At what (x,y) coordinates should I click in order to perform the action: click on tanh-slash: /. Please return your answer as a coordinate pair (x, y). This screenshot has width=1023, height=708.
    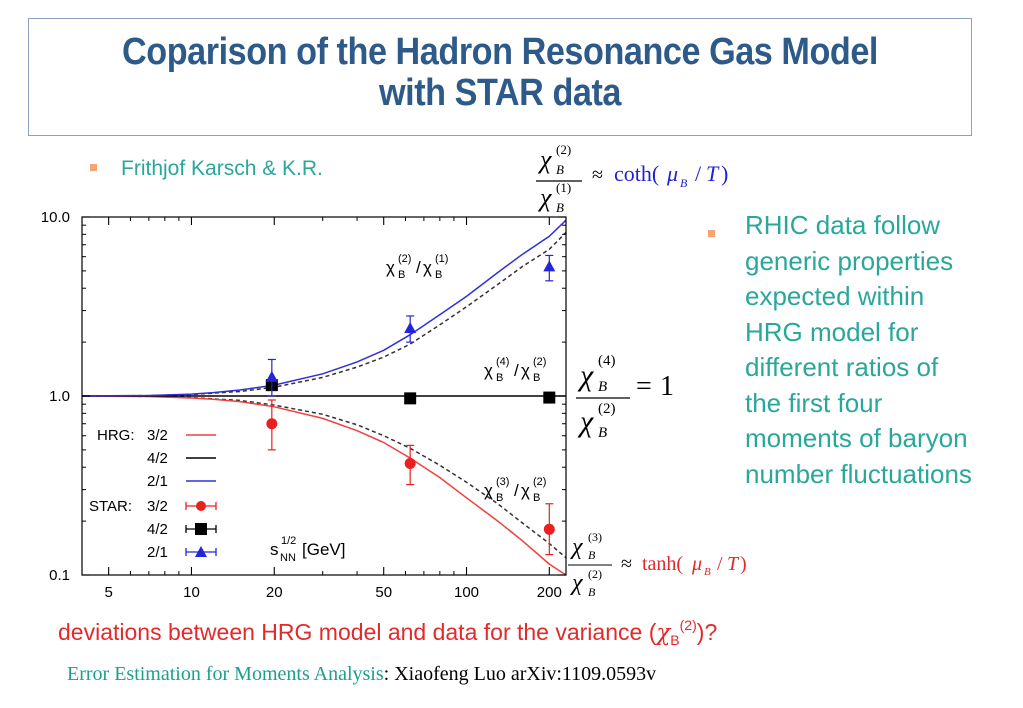
    Looking at the image, I should click on (720, 564).